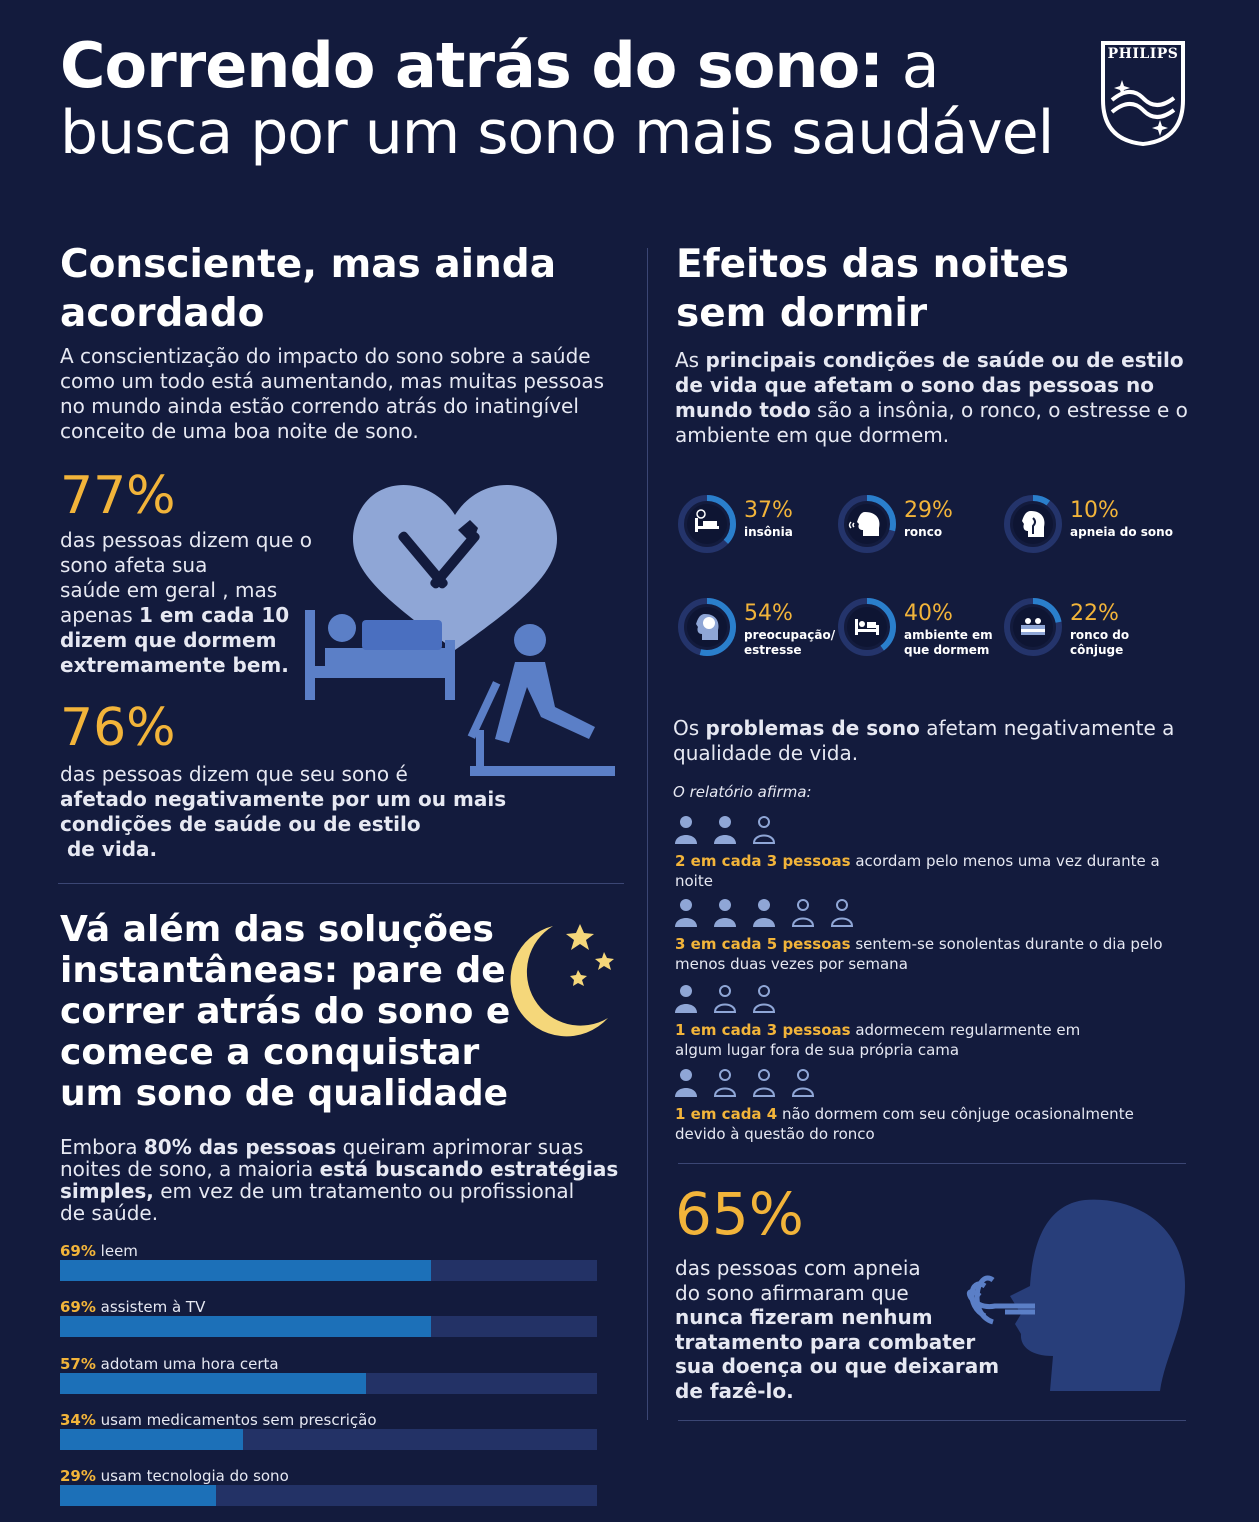 This screenshot has width=1259, height=1522. I want to click on page-subtitle: busca por um sono mais saudável, so click(557, 133).